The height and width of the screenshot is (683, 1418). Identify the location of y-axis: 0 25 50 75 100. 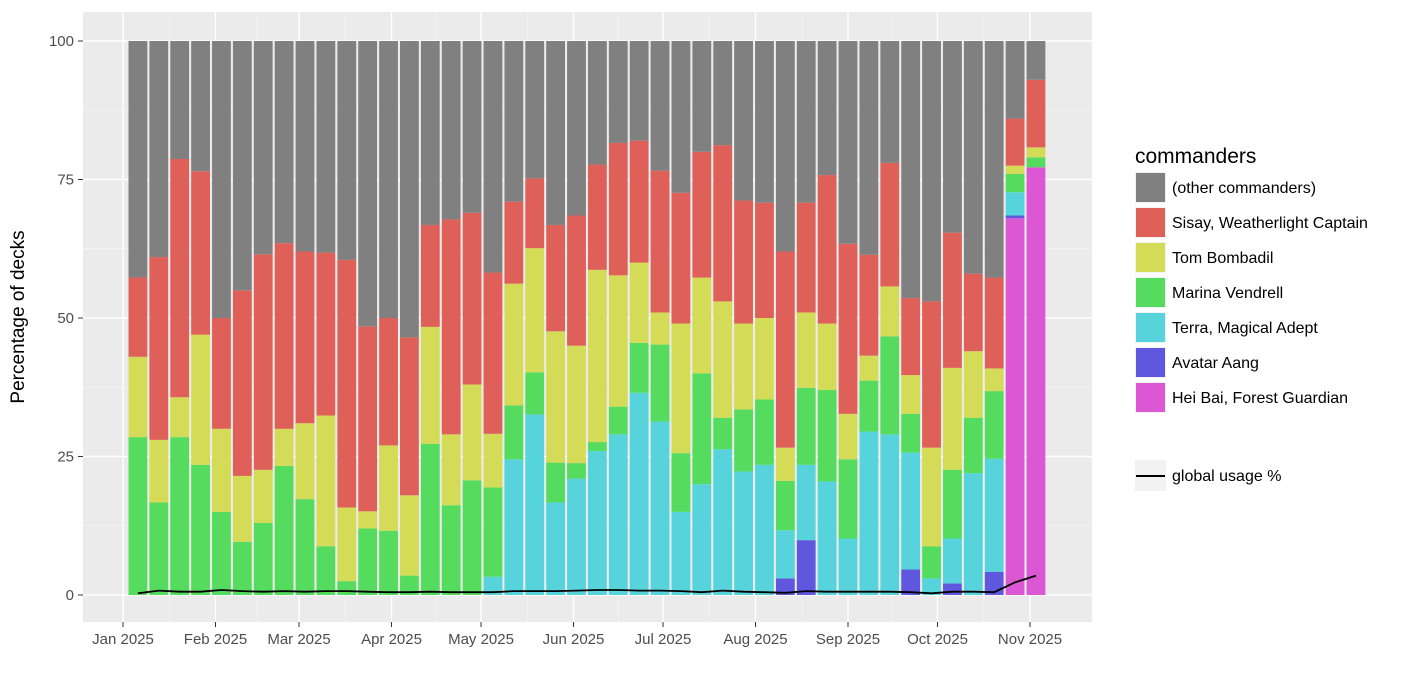
(66, 318).